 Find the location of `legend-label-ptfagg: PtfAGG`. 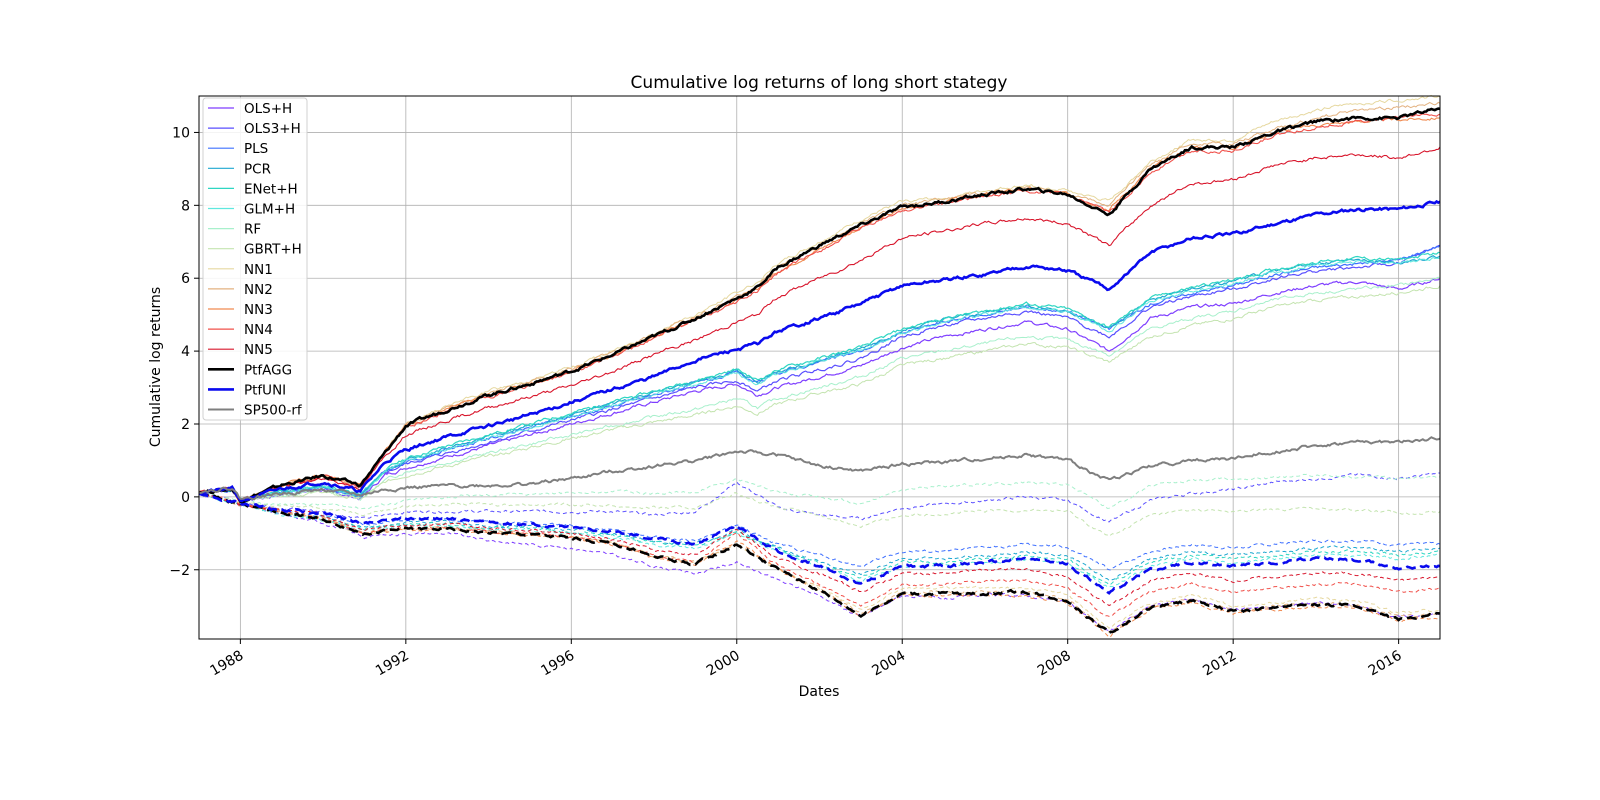

legend-label-ptfagg: PtfAGG is located at coordinates (268, 370).